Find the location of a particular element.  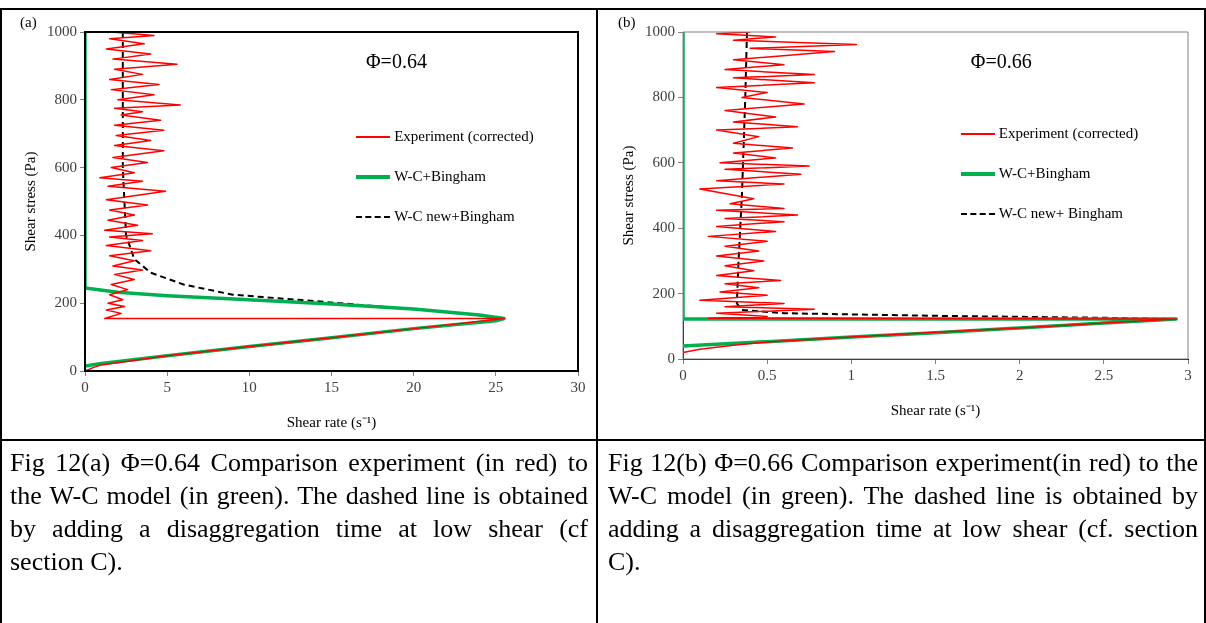

y-tick-label: 0 is located at coordinates (671, 357).